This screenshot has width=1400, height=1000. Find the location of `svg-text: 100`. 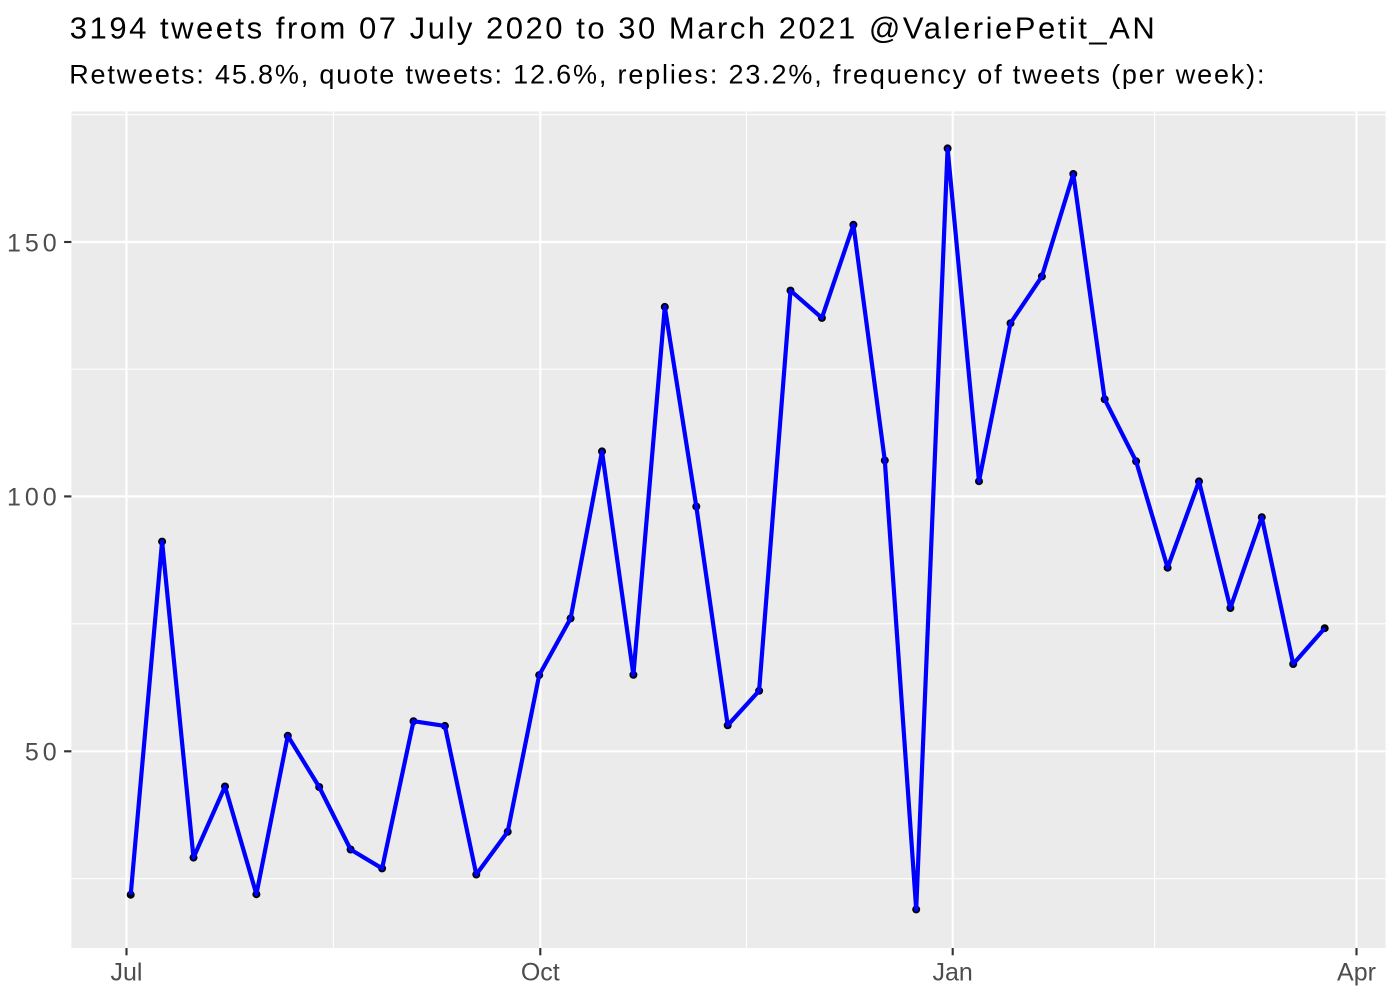

svg-text: 100 is located at coordinates (34, 498).